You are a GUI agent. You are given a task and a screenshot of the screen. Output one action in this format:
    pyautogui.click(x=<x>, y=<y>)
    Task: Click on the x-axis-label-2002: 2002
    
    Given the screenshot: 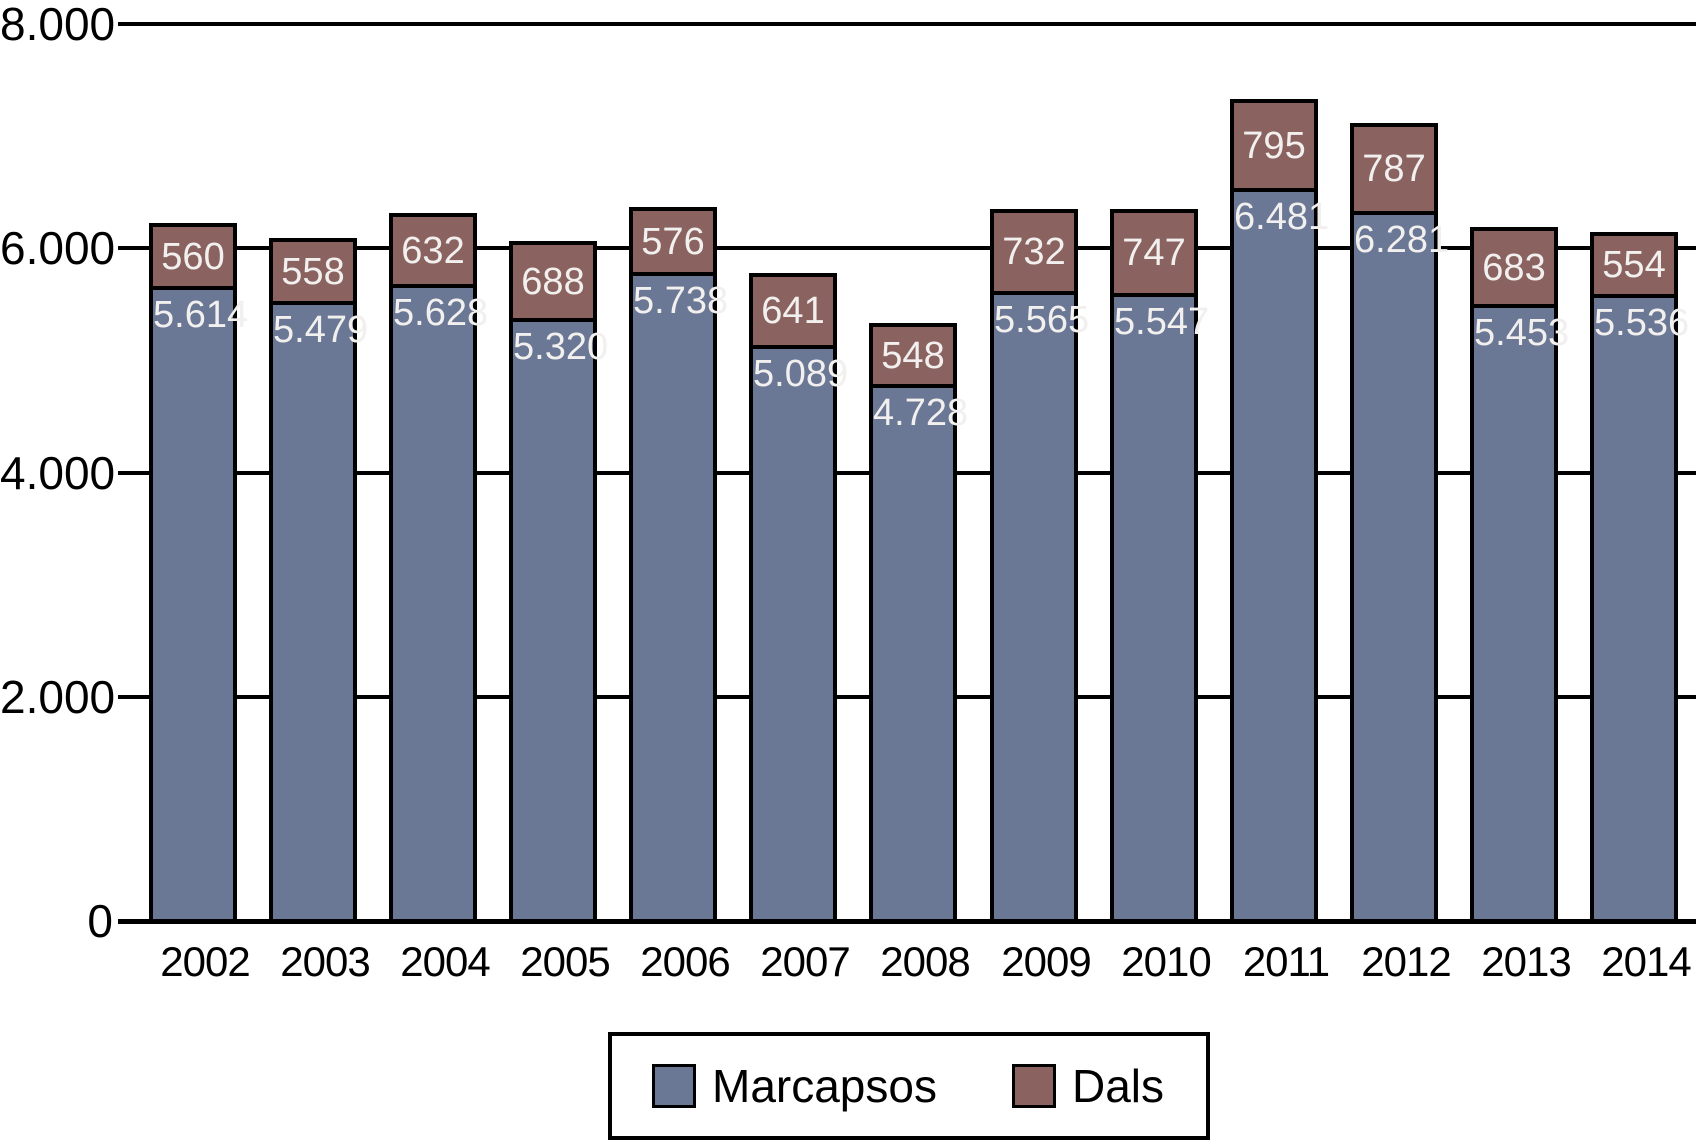 What is the action you would take?
    pyautogui.click(x=205, y=961)
    